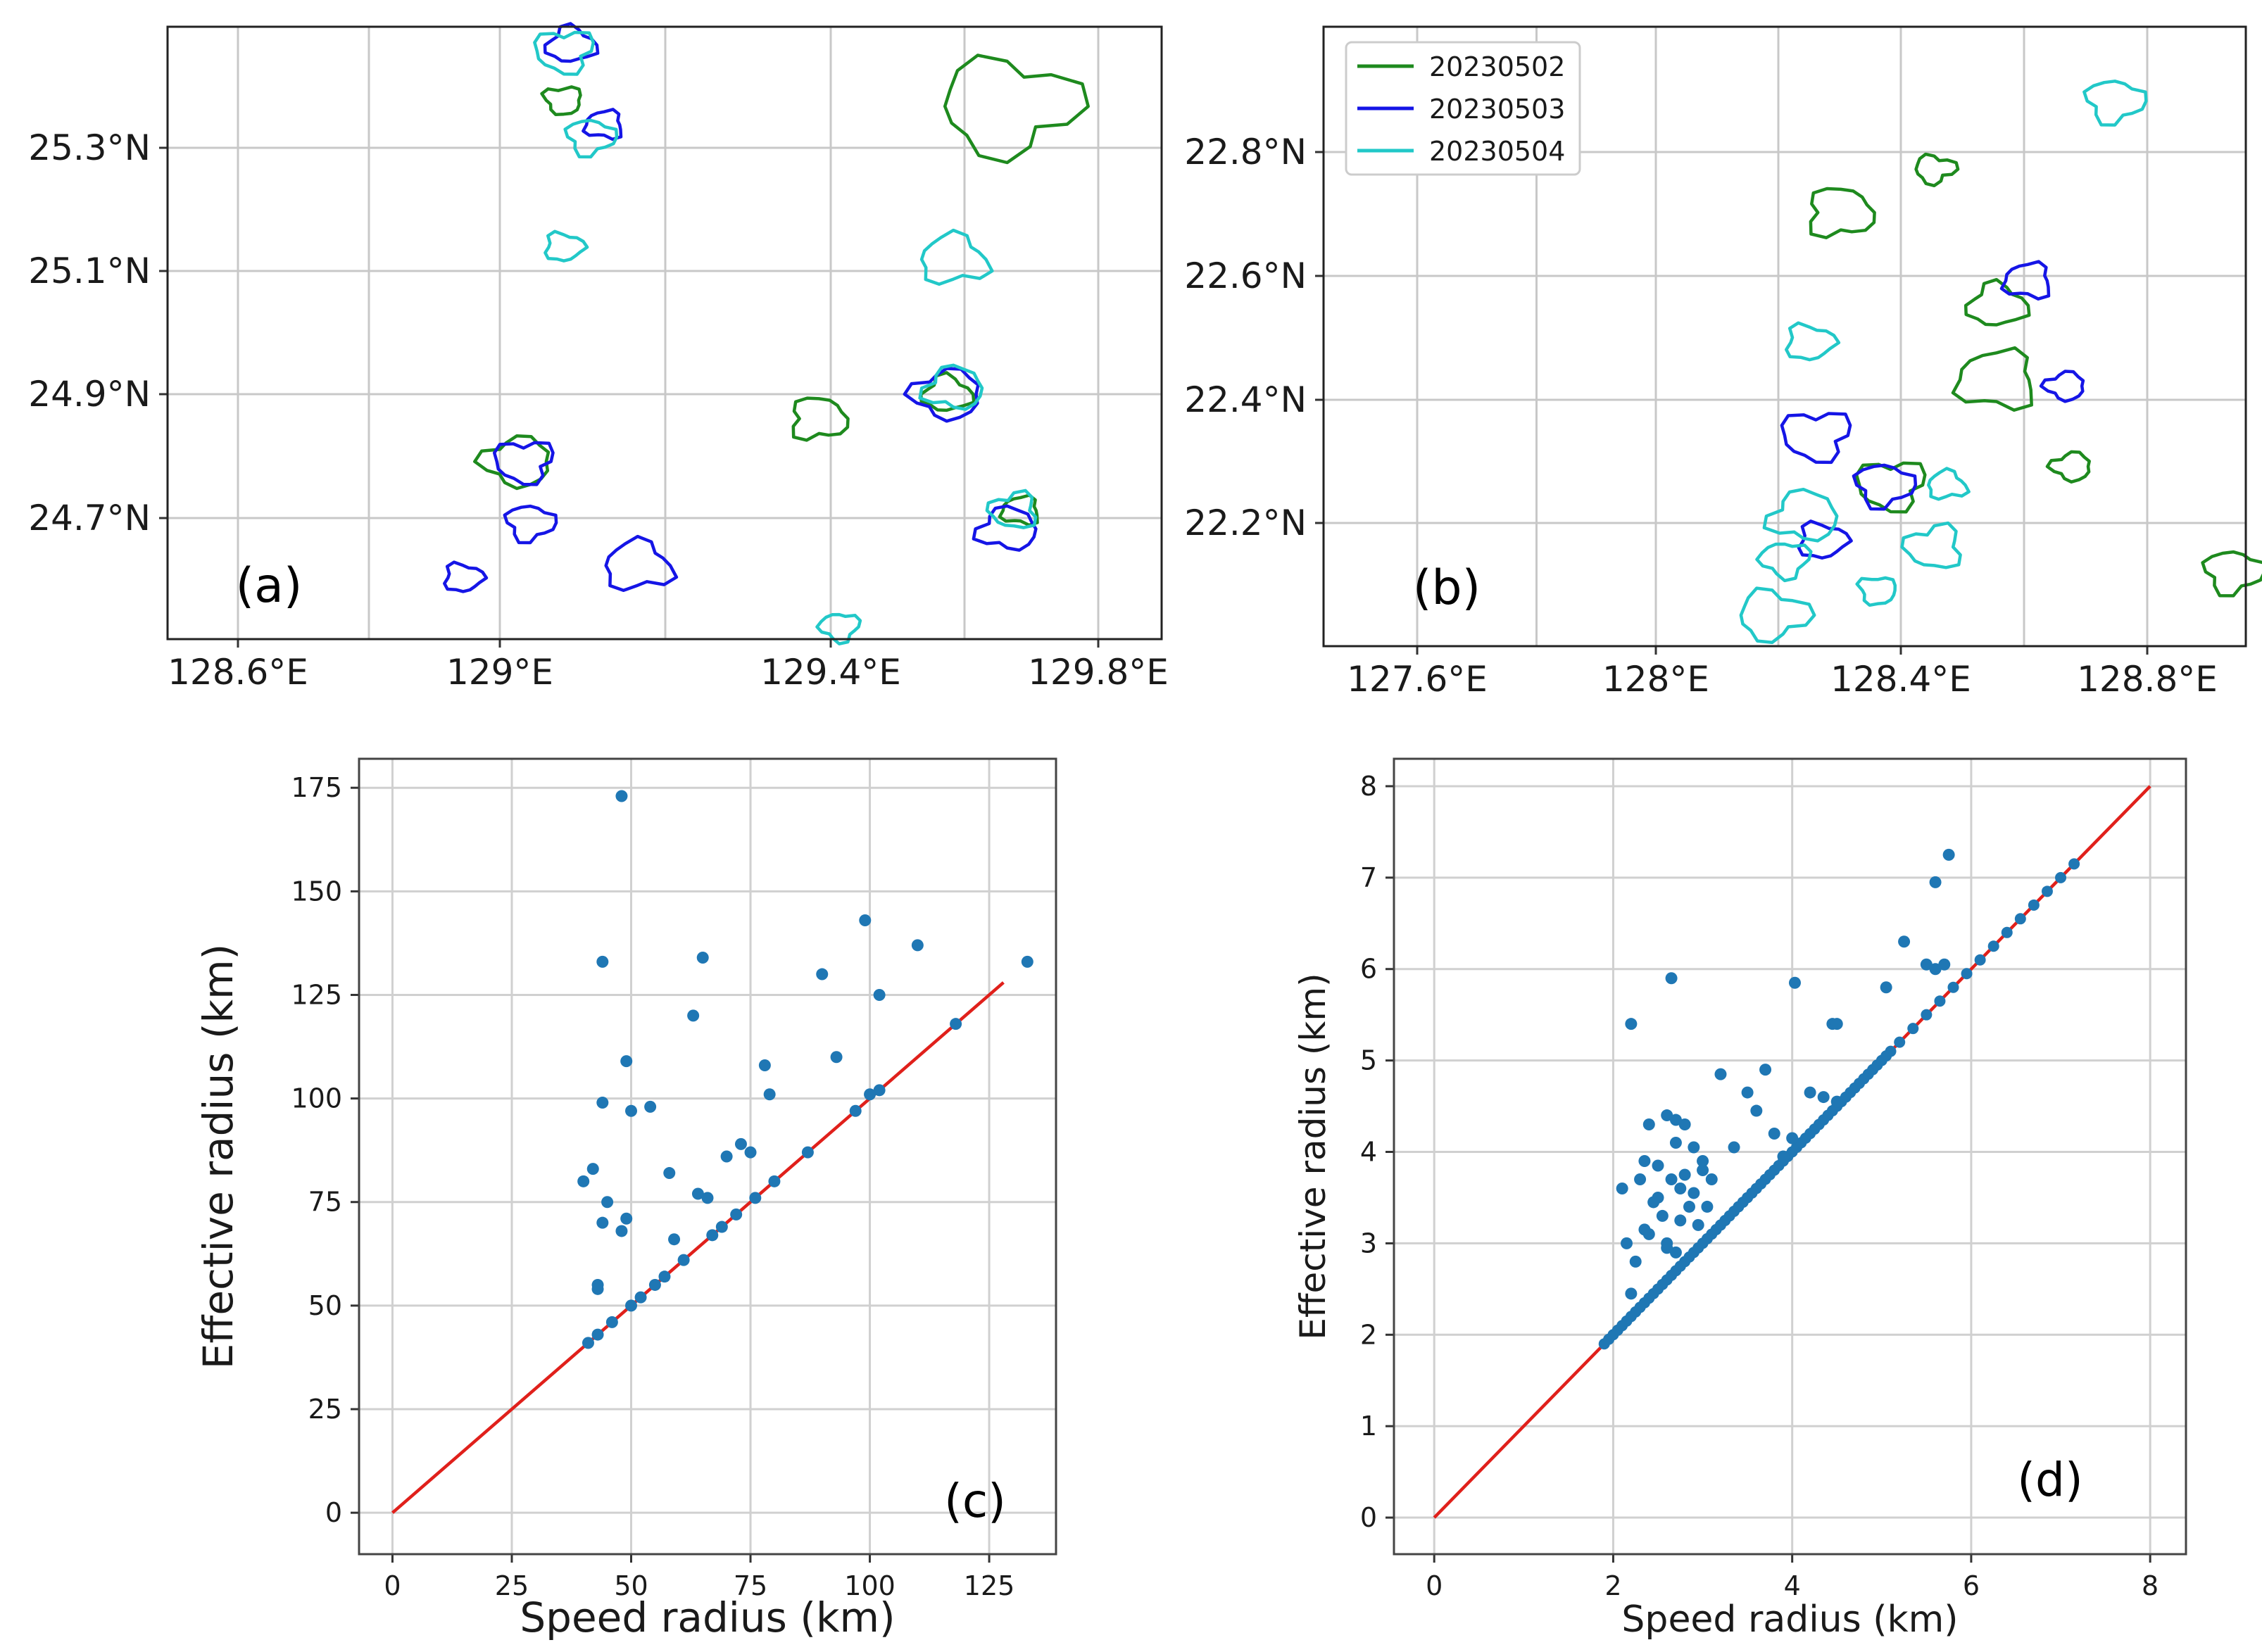 The image size is (2262, 1652). What do you see at coordinates (1368, 969) in the screenshot?
I see `y-tick-label: 6` at bounding box center [1368, 969].